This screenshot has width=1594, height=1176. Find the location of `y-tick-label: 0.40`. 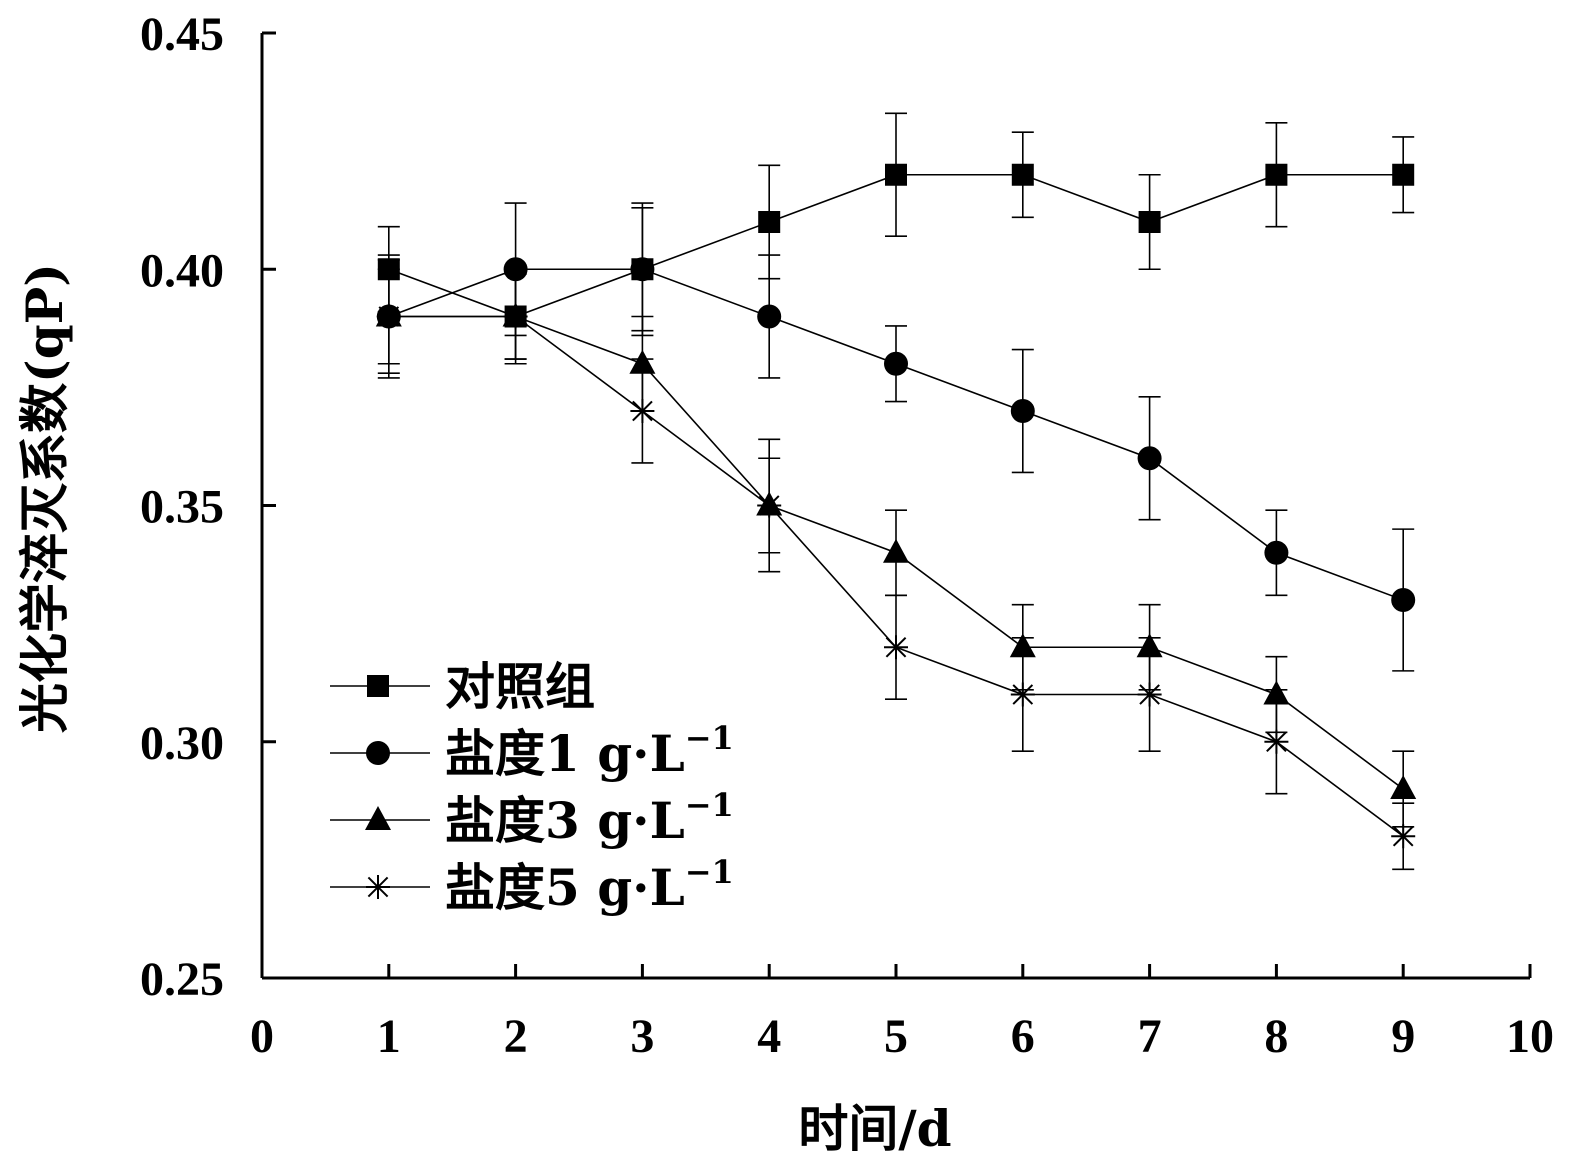

y-tick-label: 0.40 is located at coordinates (182, 270).